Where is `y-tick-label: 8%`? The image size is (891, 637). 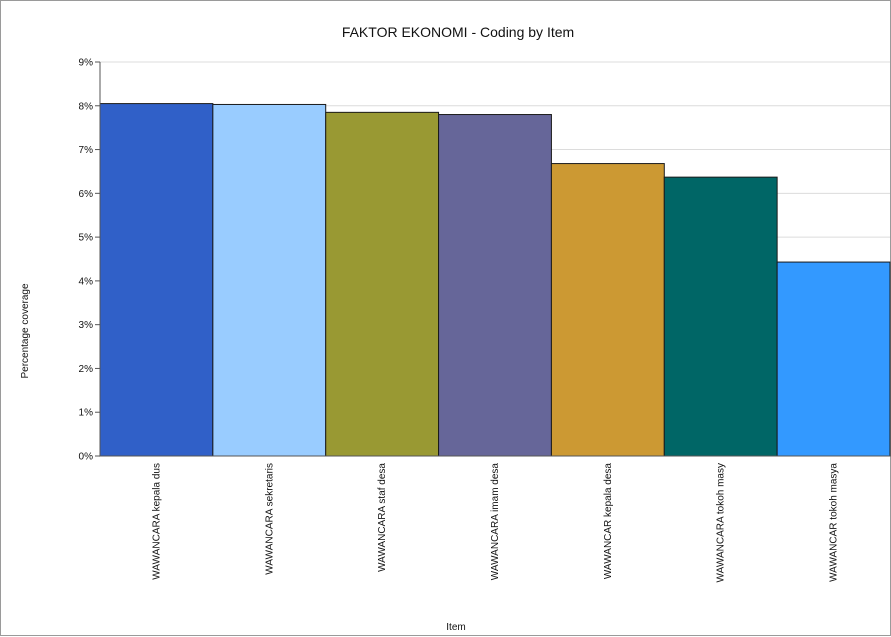
y-tick-label: 8% is located at coordinates (86, 106).